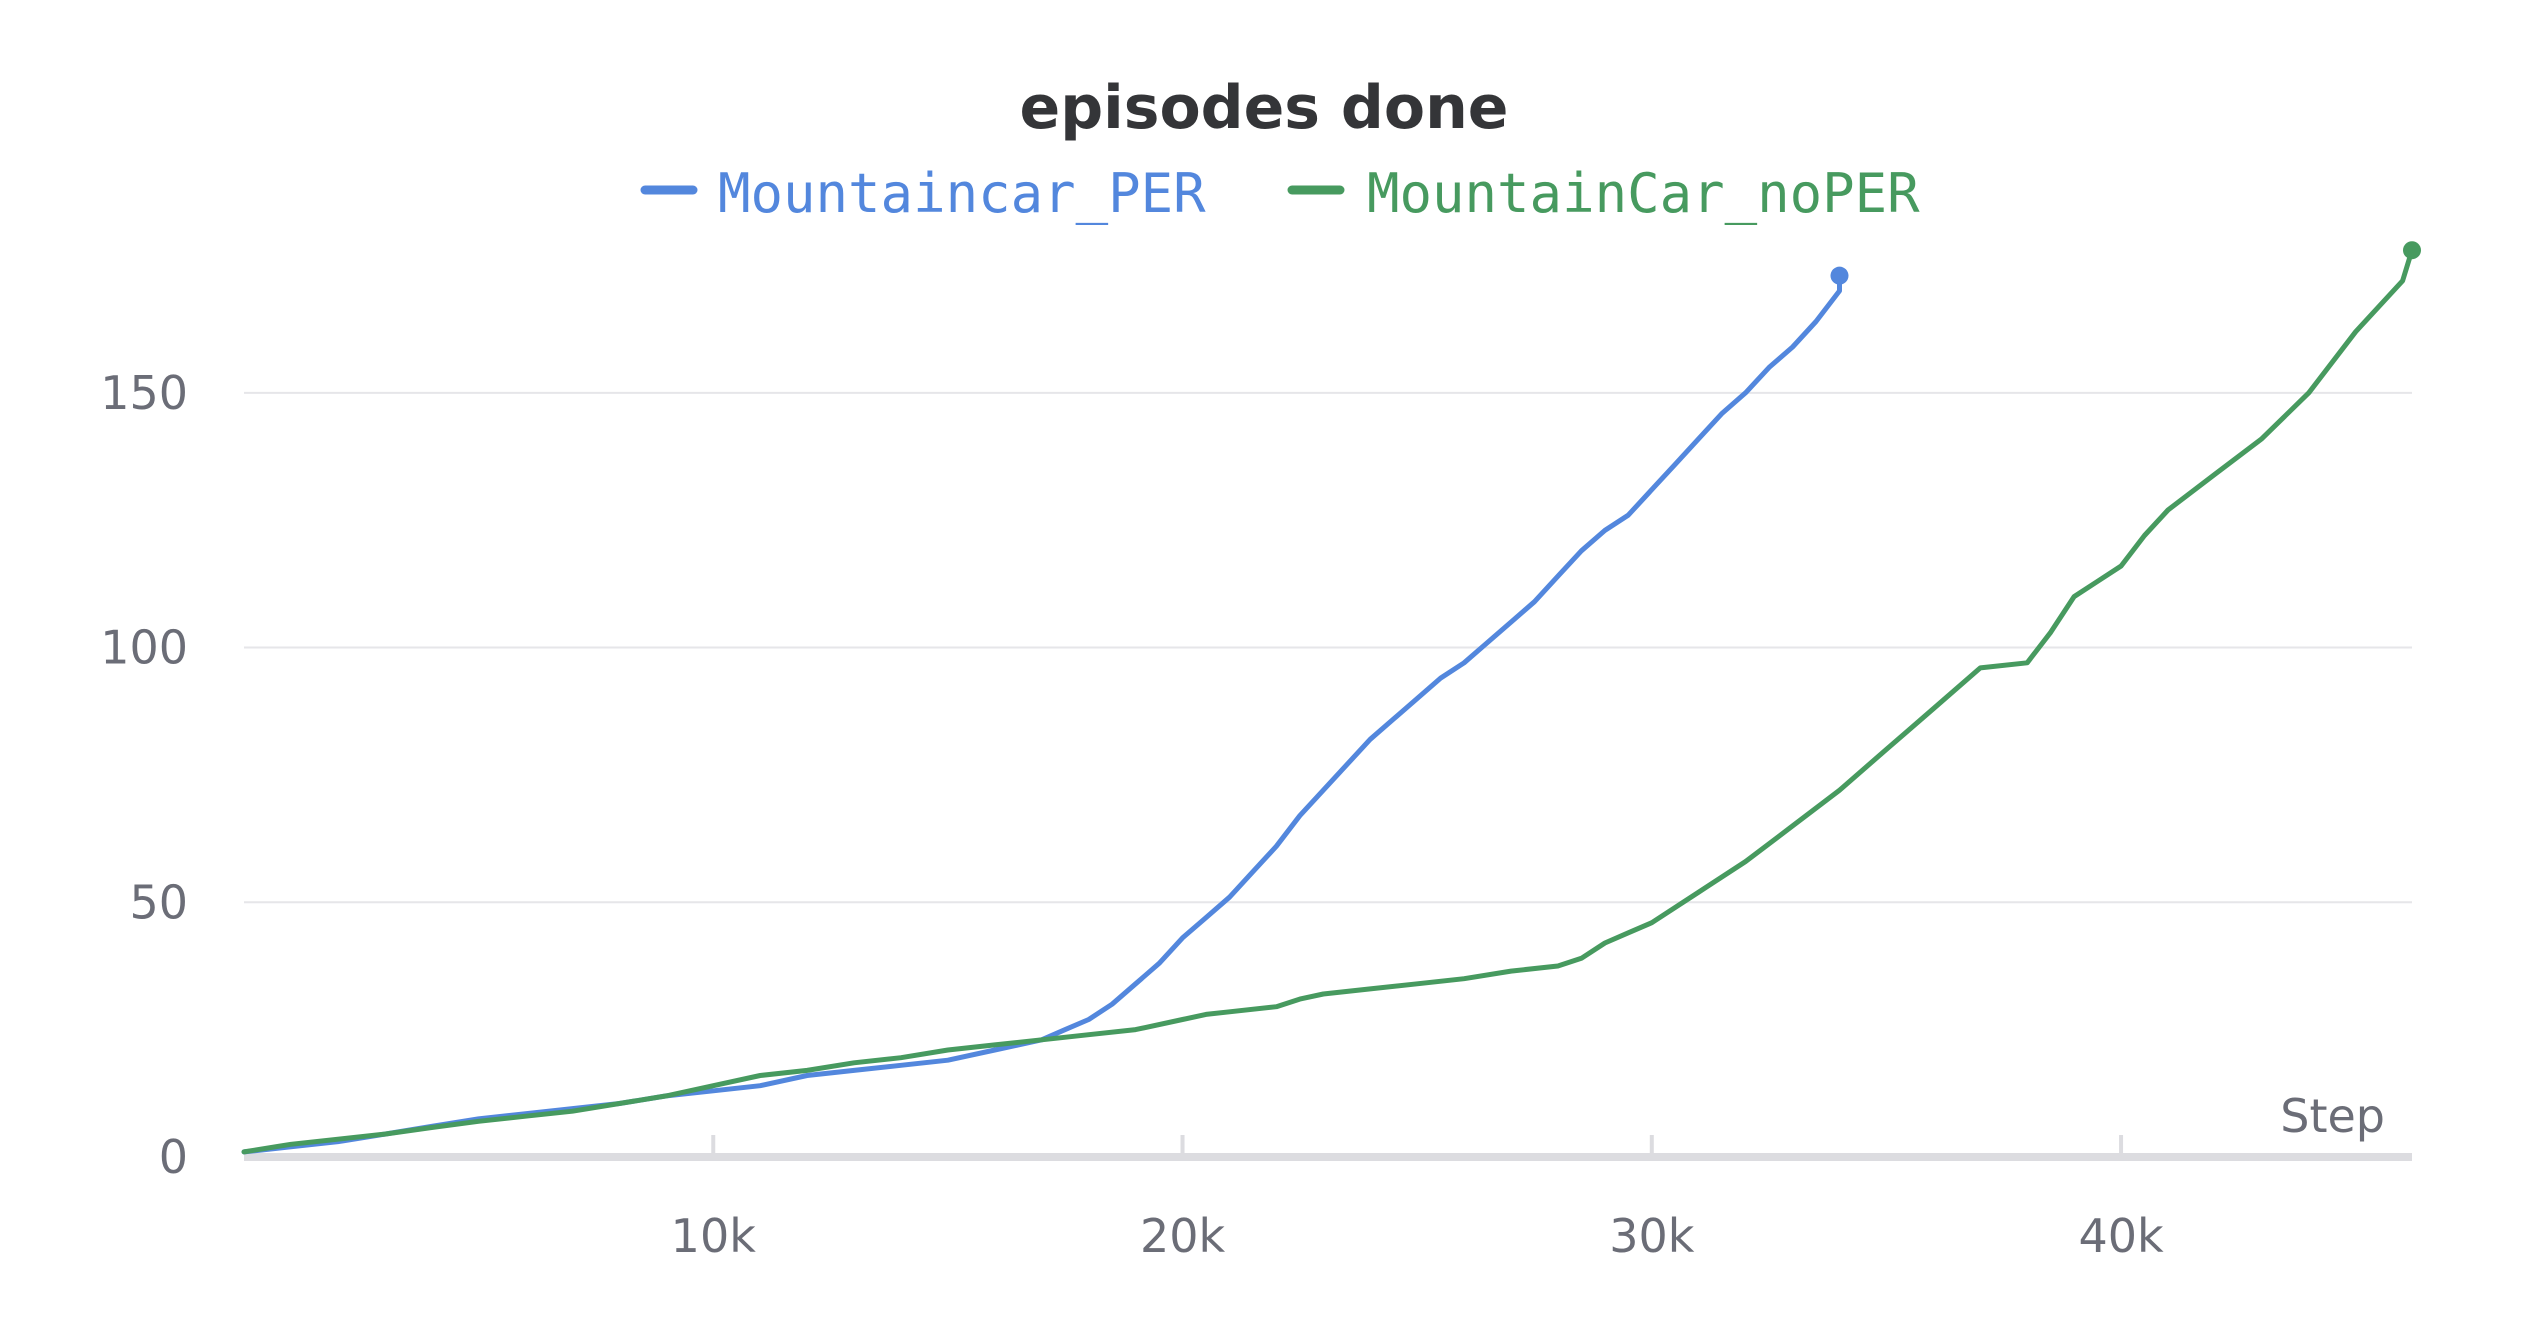 This screenshot has height=1328, width=2528. Describe the element at coordinates (714, 1236) in the screenshot. I see `x-tick-label: 10k` at that location.